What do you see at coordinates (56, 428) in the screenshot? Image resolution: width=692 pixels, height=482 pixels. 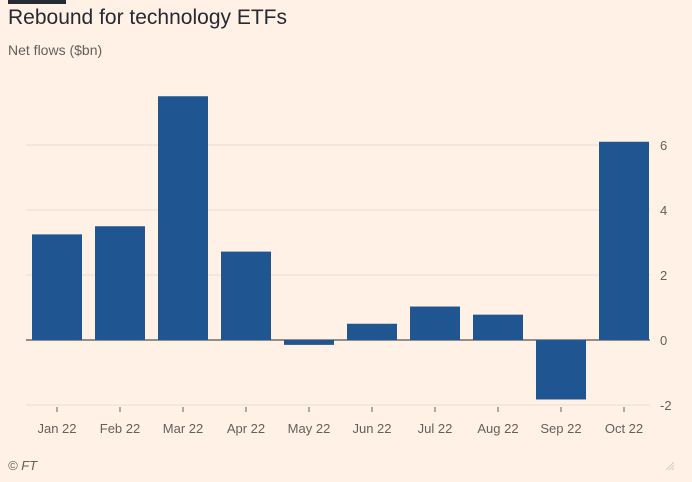 I see `x-tick-label: Jan 22` at bounding box center [56, 428].